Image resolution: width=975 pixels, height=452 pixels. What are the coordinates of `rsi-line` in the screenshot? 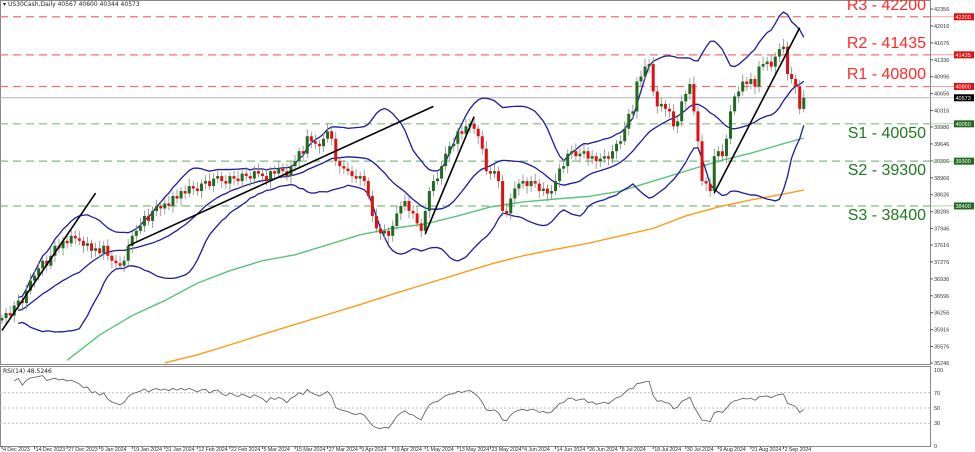 It's located at (409, 402).